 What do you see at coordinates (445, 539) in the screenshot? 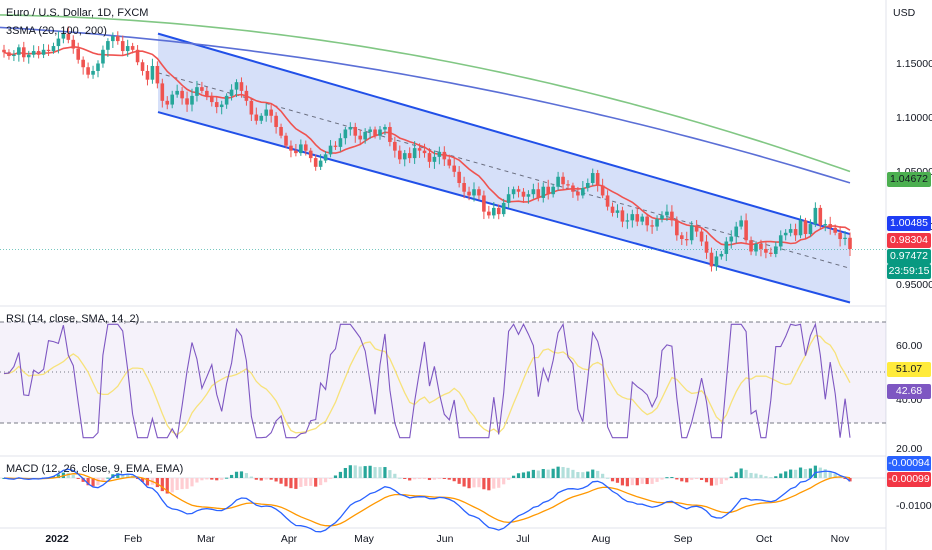
I see `x-axis-label: Jun` at bounding box center [445, 539].